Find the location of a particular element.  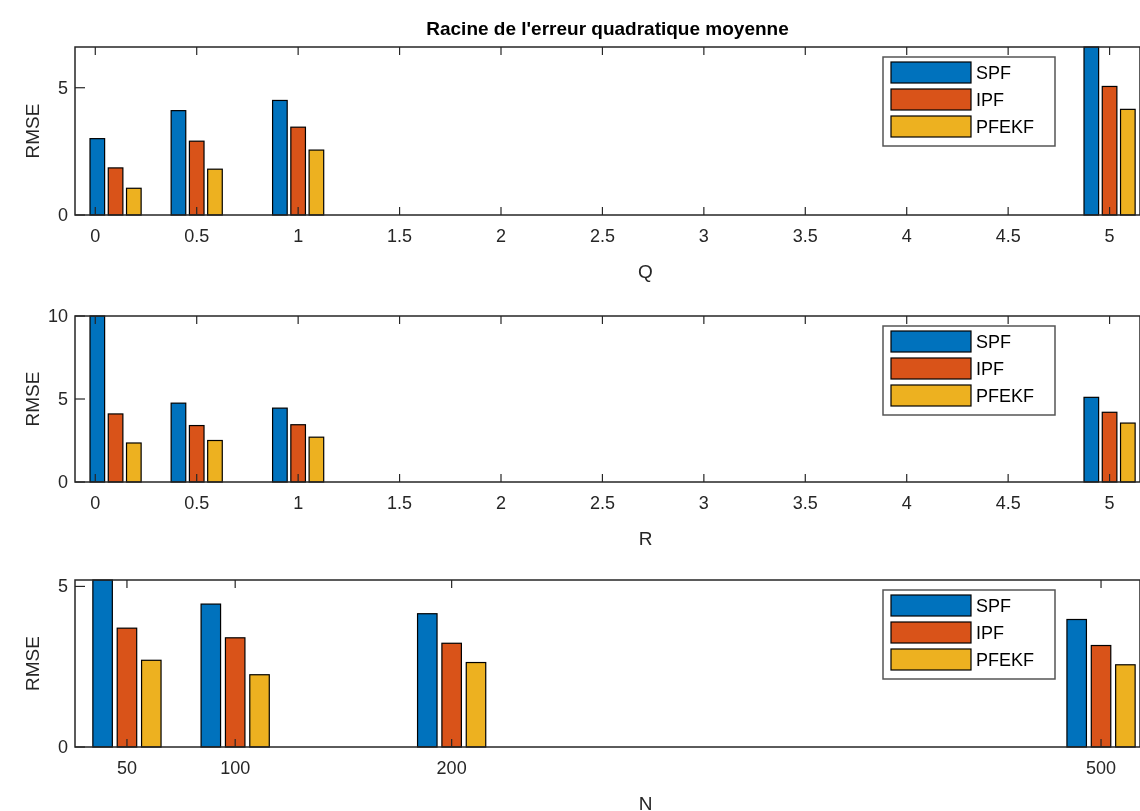

x-tick-label: 50 is located at coordinates (126, 768).